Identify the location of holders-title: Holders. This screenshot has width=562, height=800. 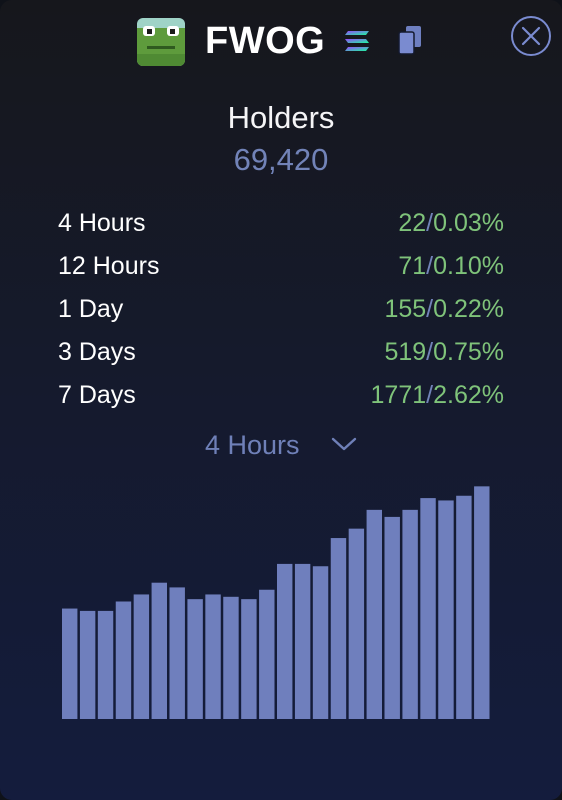
(281, 117).